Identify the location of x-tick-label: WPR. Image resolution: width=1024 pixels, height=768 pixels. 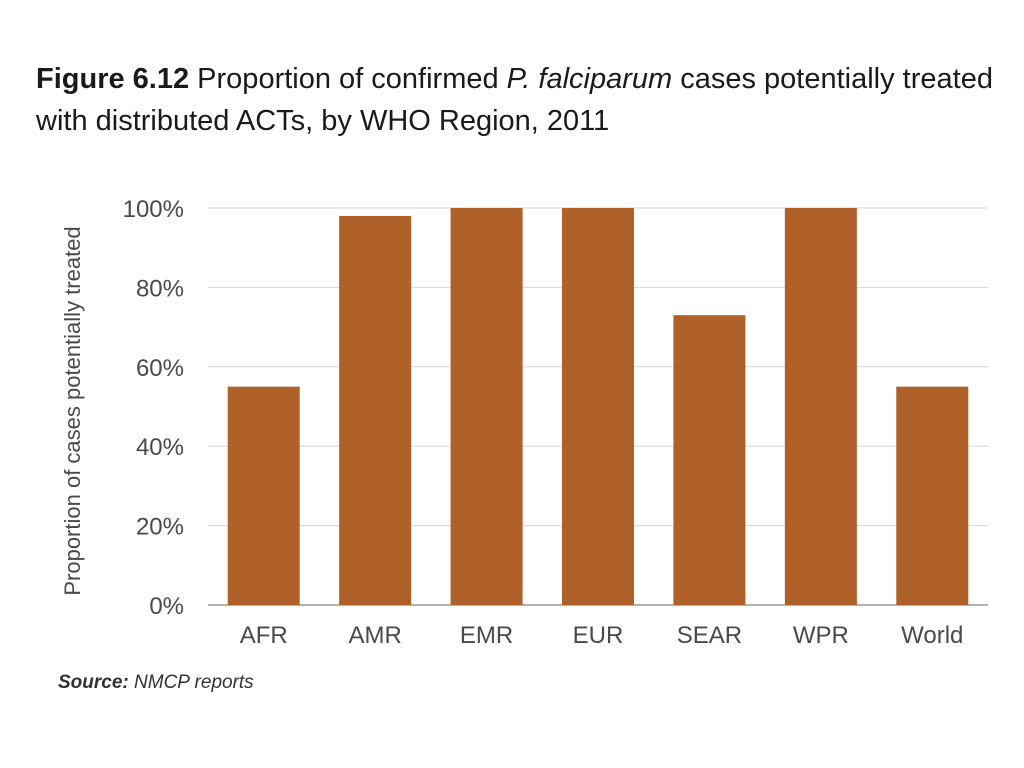
(821, 635).